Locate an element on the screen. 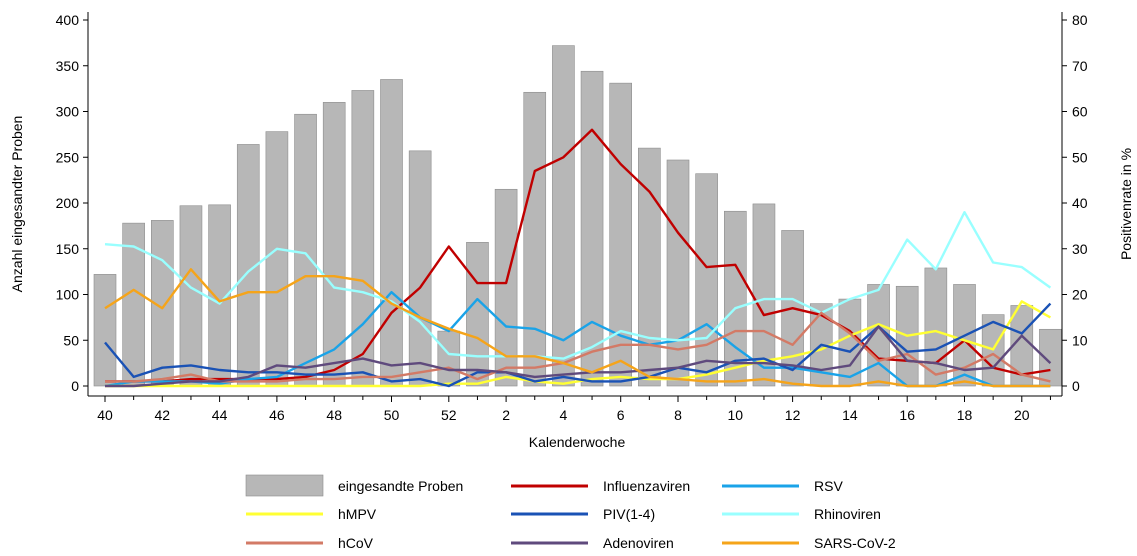 The image size is (1137, 556). series-line-hmpv is located at coordinates (578, 344).